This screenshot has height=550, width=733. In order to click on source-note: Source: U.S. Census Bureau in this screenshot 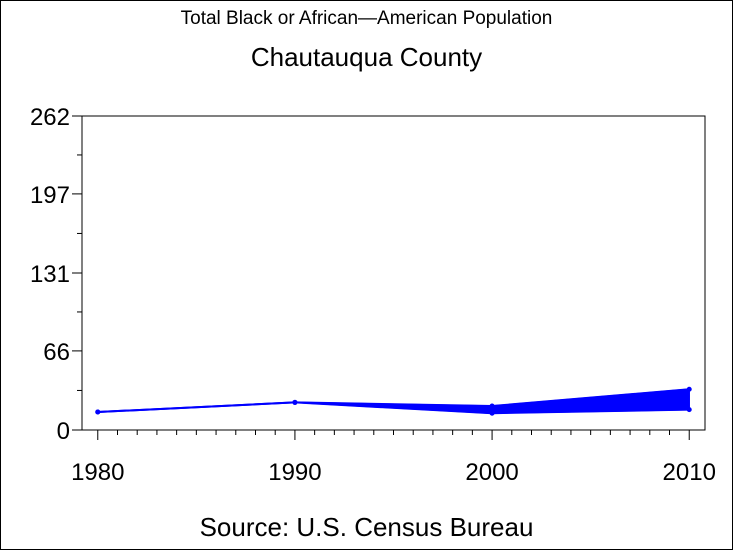, I will do `click(366, 527)`.